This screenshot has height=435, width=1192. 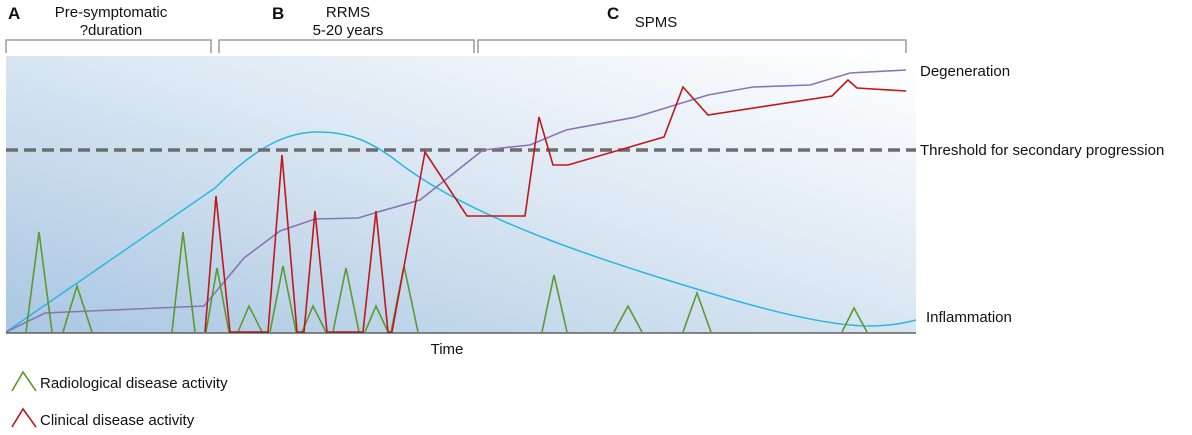 What do you see at coordinates (14, 13) in the screenshot?
I see `phase-a-letter: A` at bounding box center [14, 13].